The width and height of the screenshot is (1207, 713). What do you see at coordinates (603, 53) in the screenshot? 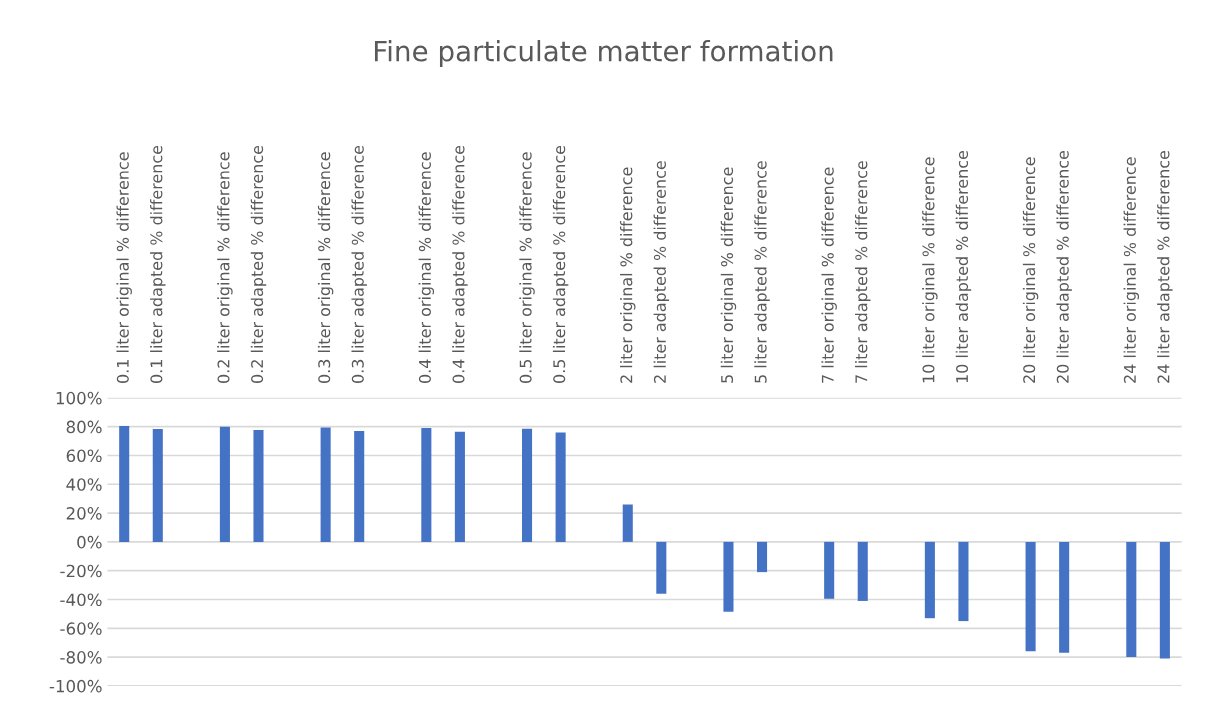
I see `chart-title: Fine particulate matter formation` at bounding box center [603, 53].